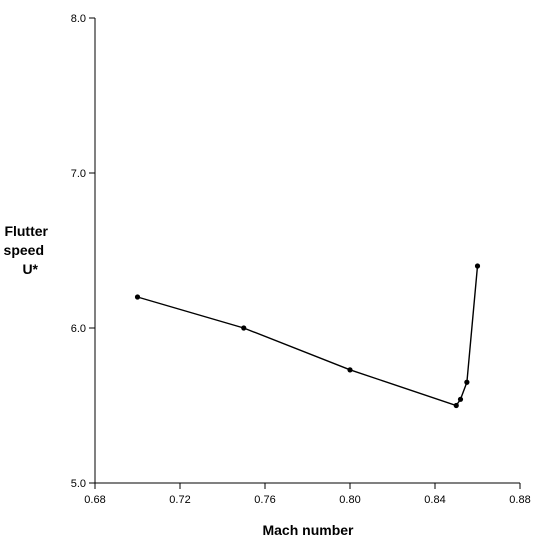 This screenshot has height=539, width=534. I want to click on x-tick-label: 0.88, so click(519, 500).